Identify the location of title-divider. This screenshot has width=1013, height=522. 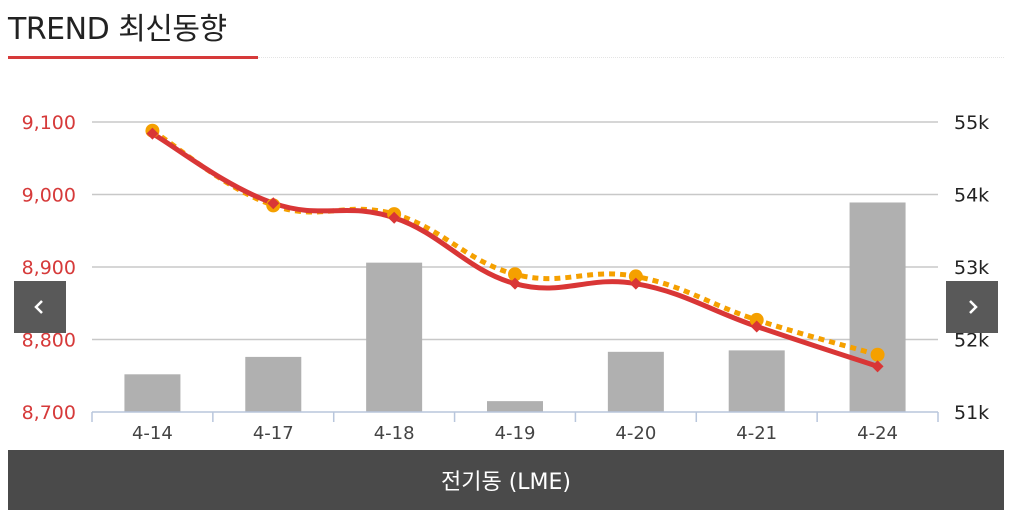
(631, 57).